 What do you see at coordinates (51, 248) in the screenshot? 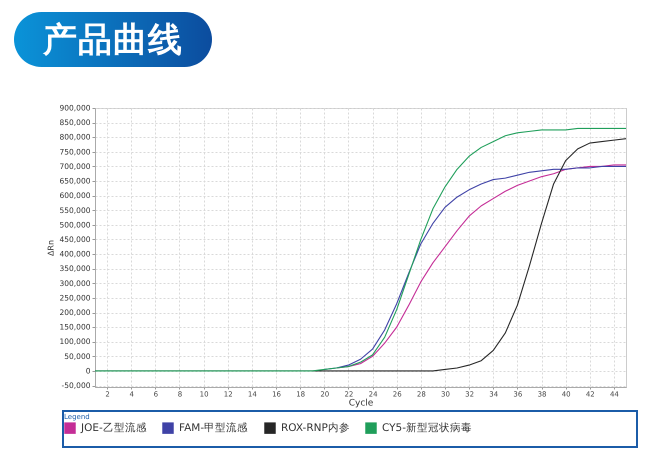
I see `y-axis-title: ΔRn` at bounding box center [51, 248].